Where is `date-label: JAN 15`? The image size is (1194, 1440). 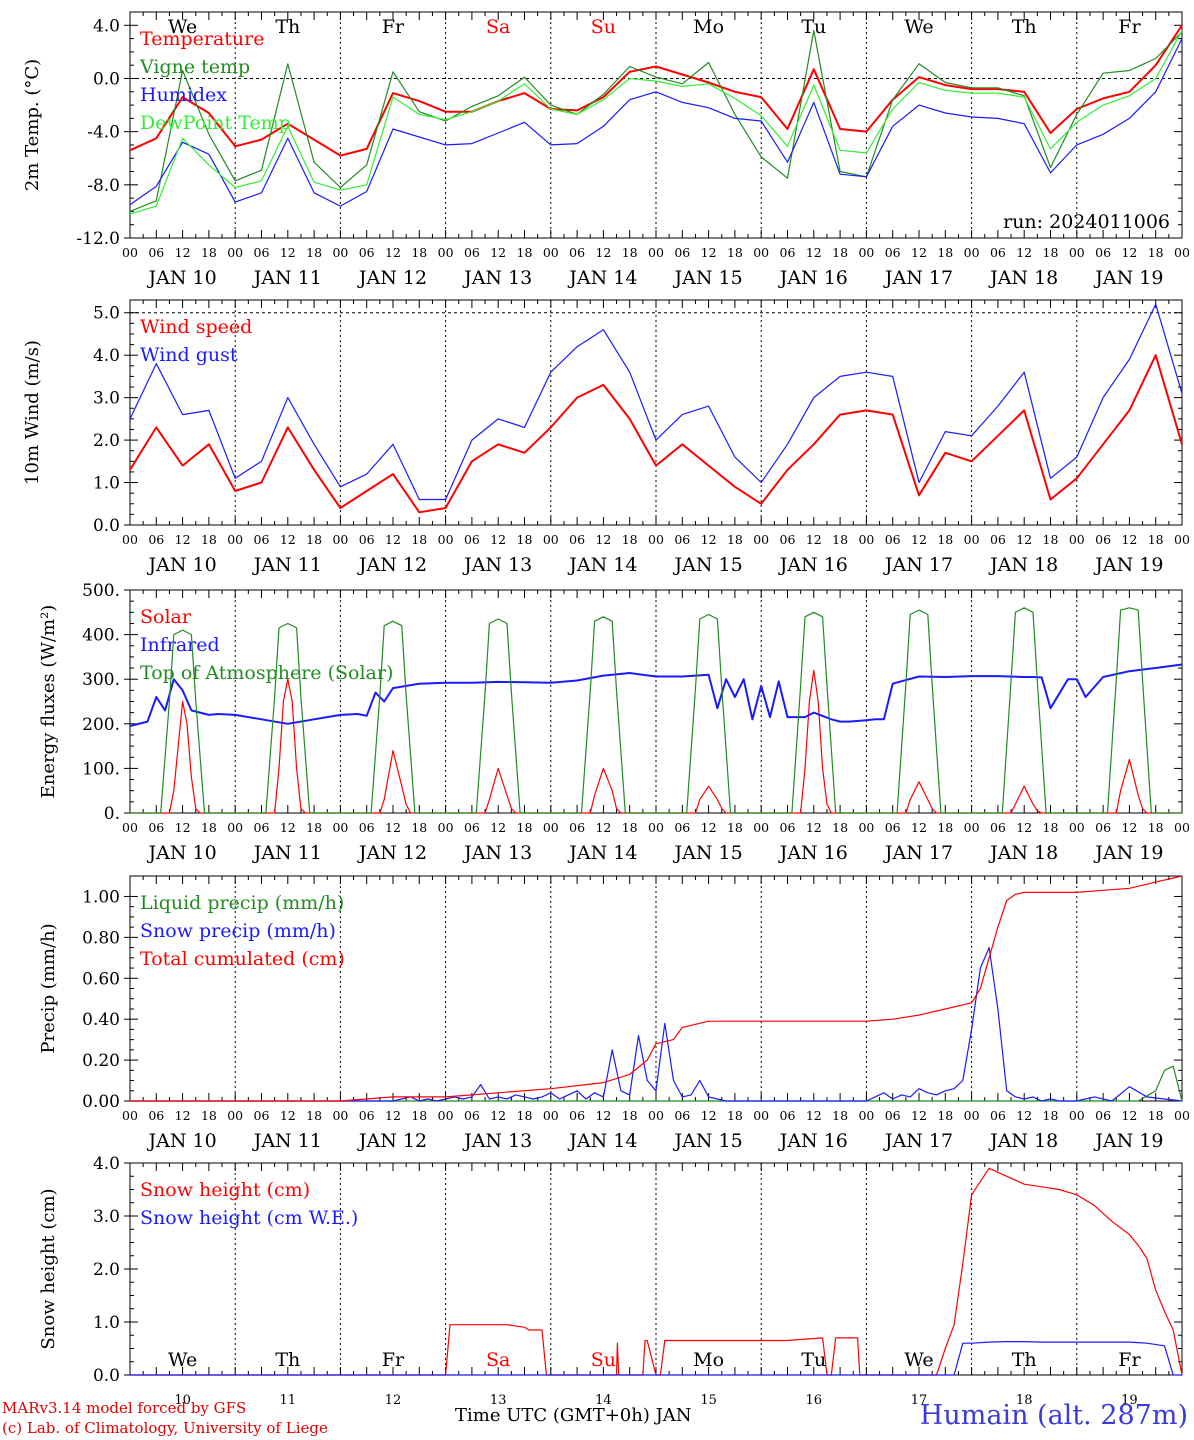
date-label: JAN 15 is located at coordinates (708, 565).